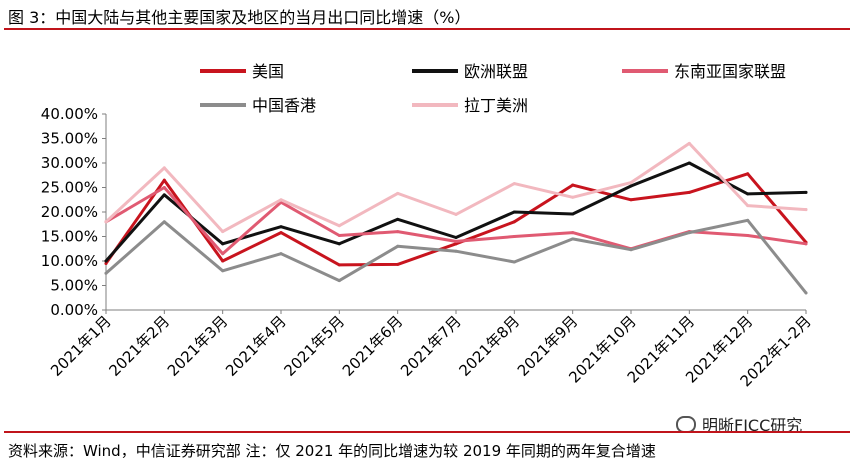  What do you see at coordinates (74, 310) in the screenshot?
I see `y-tick-label: 0.00%` at bounding box center [74, 310].